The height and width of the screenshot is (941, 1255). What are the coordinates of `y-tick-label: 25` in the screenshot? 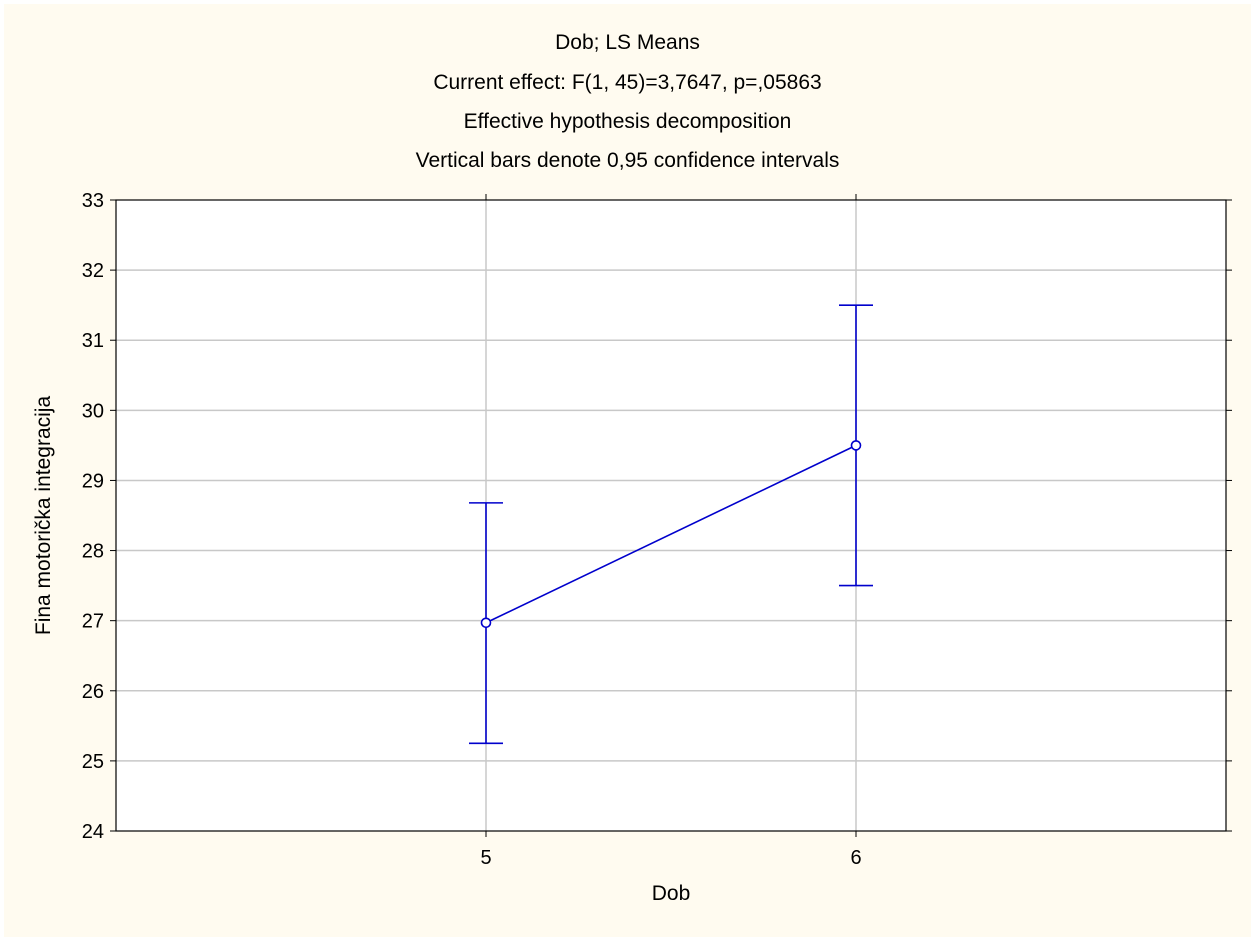 It's located at (93, 762).